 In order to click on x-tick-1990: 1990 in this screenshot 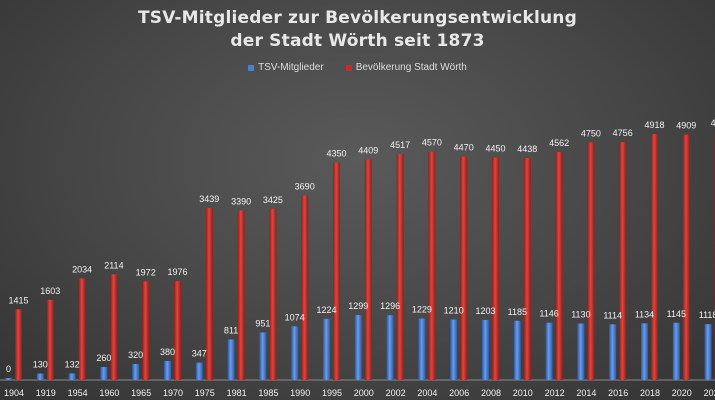, I will do `click(300, 393)`.